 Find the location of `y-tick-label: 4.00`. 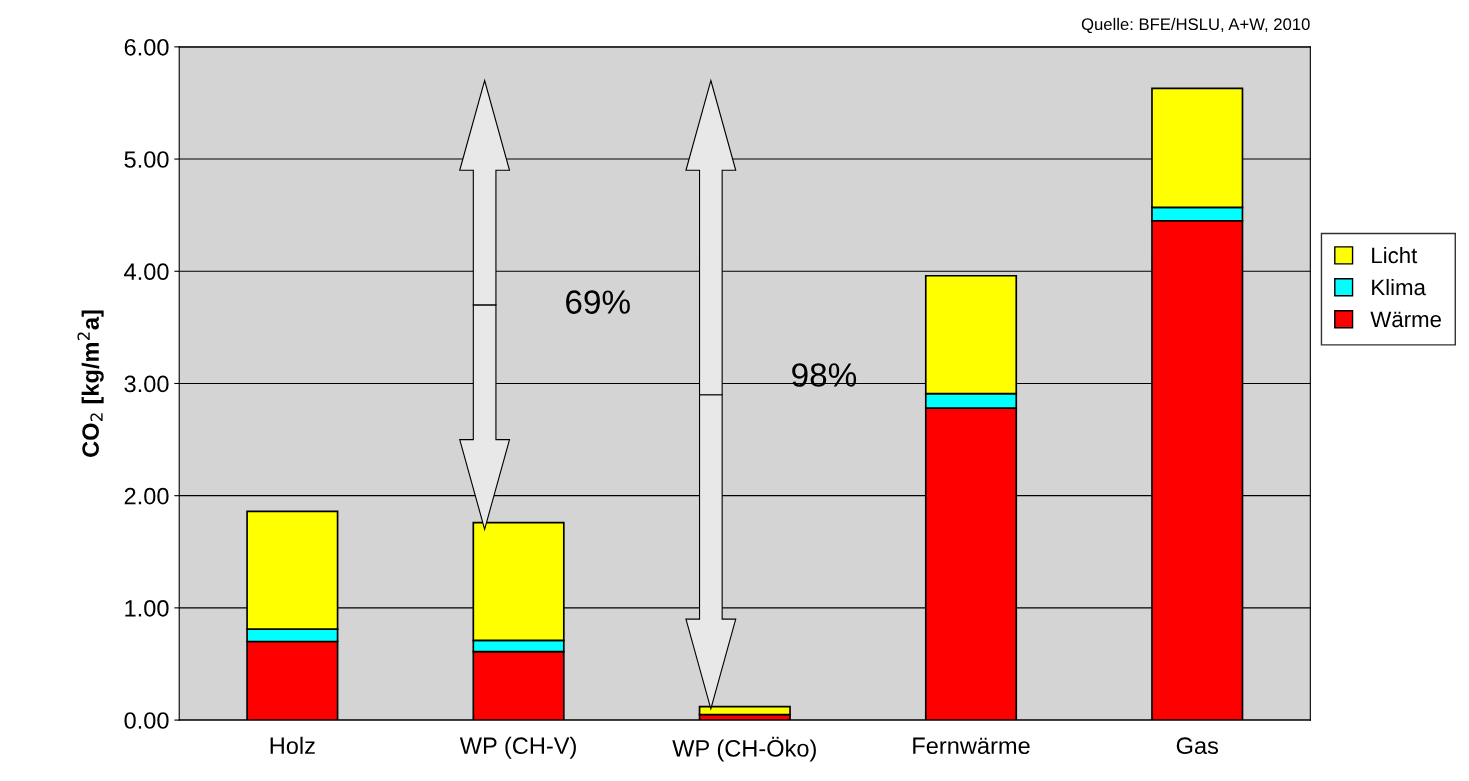

y-tick-label: 4.00 is located at coordinates (146, 272).